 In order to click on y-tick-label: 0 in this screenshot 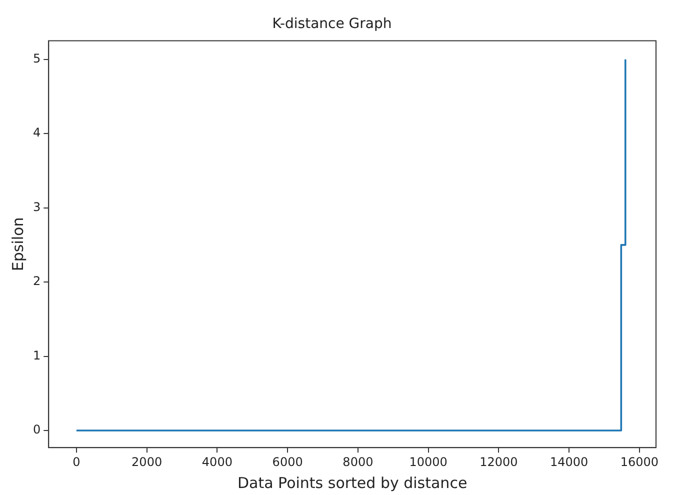, I will do `click(36, 429)`.